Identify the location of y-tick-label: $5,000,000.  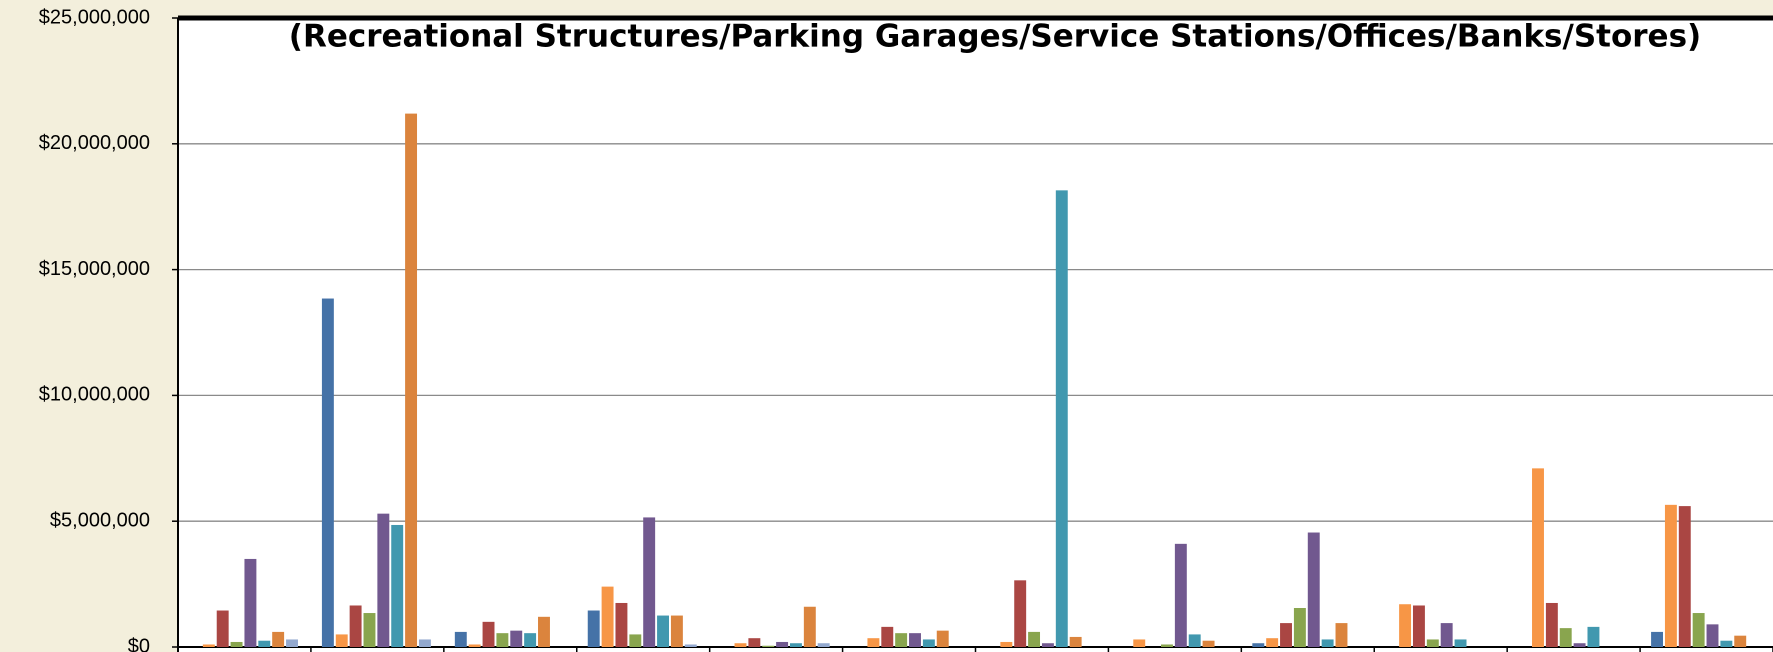
(100, 520).